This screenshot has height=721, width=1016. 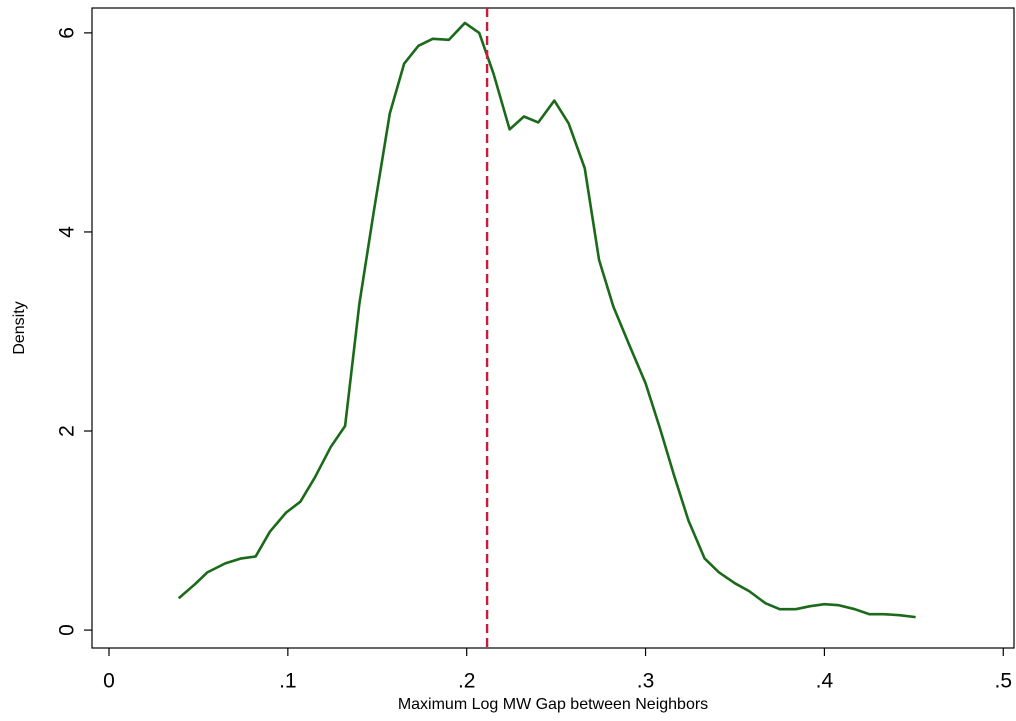 What do you see at coordinates (67, 630) in the screenshot?
I see `y-tick-label: 0` at bounding box center [67, 630].